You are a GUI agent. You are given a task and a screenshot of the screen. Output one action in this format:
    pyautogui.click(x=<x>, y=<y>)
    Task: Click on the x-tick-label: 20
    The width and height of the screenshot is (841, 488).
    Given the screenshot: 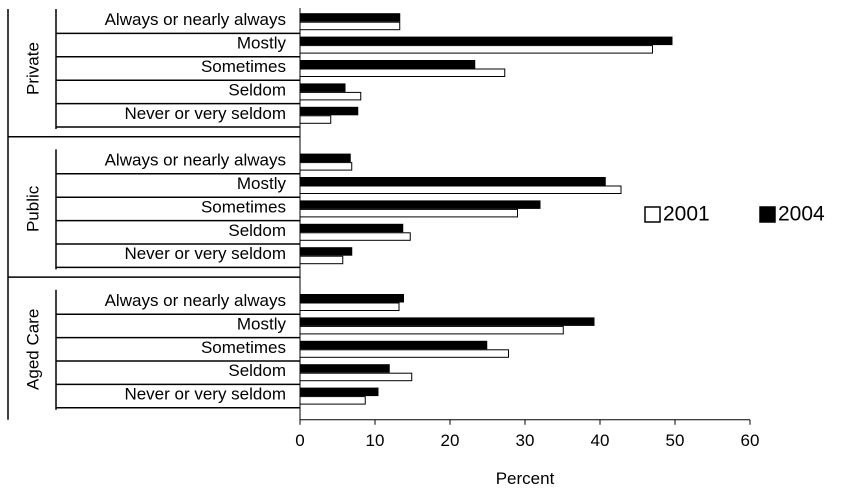 What is the action you would take?
    pyautogui.click(x=450, y=440)
    